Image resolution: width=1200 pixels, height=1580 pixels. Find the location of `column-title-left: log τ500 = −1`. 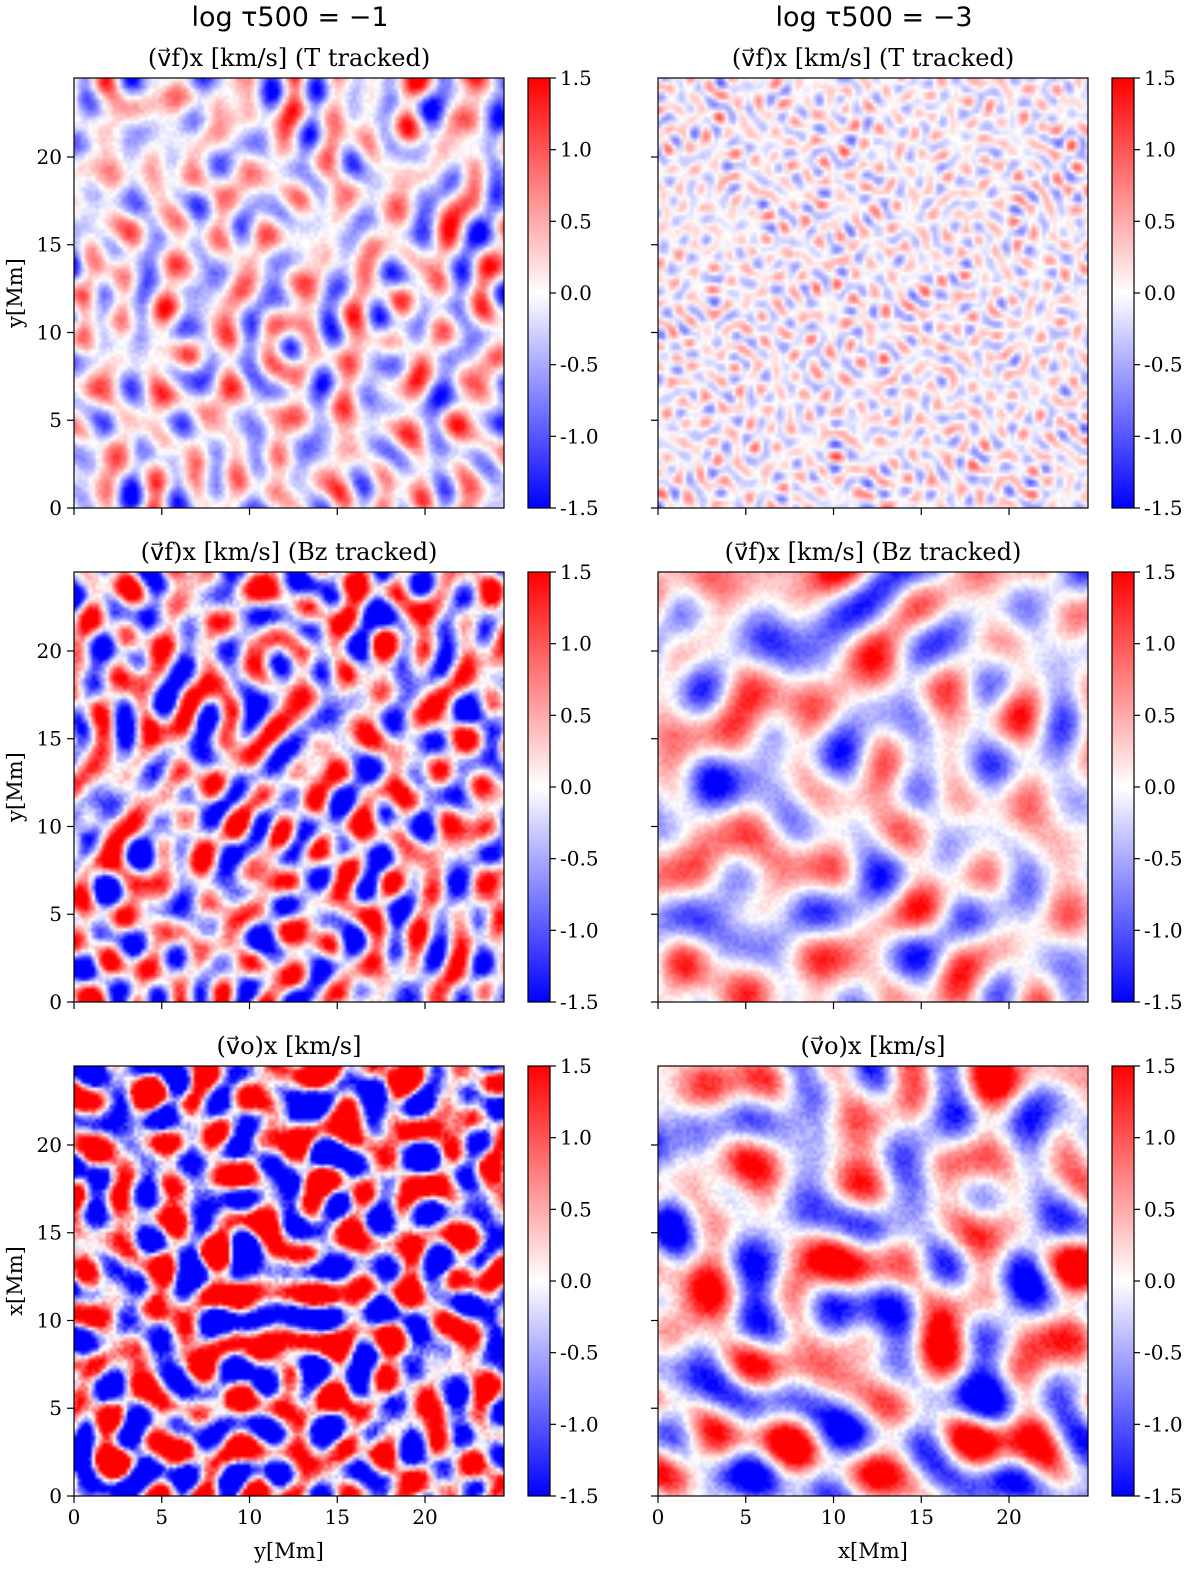

column-title-left: log τ500 = −1 is located at coordinates (289, 17).